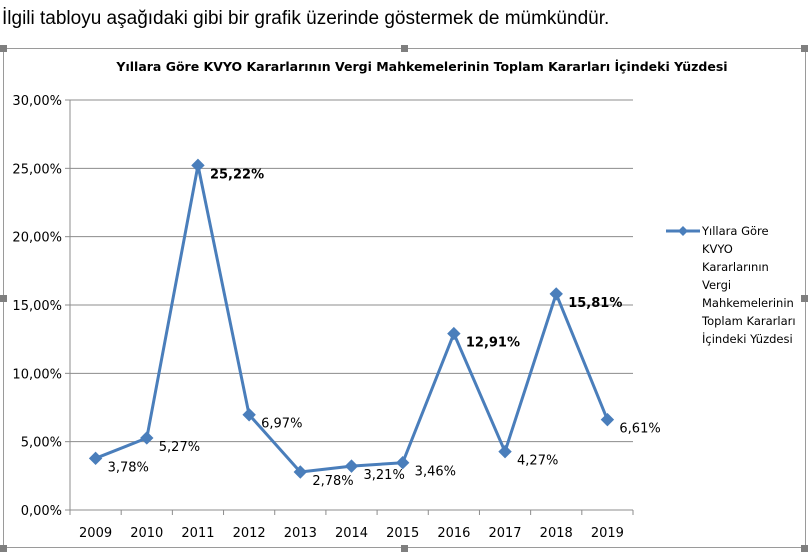  What do you see at coordinates (41, 511) in the screenshot?
I see `y-tick-label-0: 0,00%` at bounding box center [41, 511].